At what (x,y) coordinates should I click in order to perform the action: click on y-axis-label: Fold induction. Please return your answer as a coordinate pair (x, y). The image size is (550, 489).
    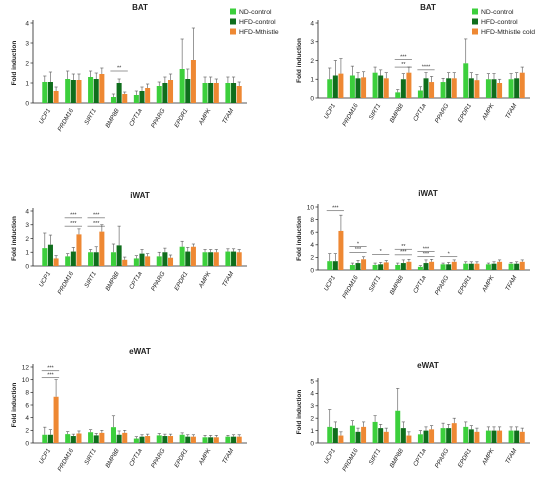
    Looking at the image, I should click on (299, 412).